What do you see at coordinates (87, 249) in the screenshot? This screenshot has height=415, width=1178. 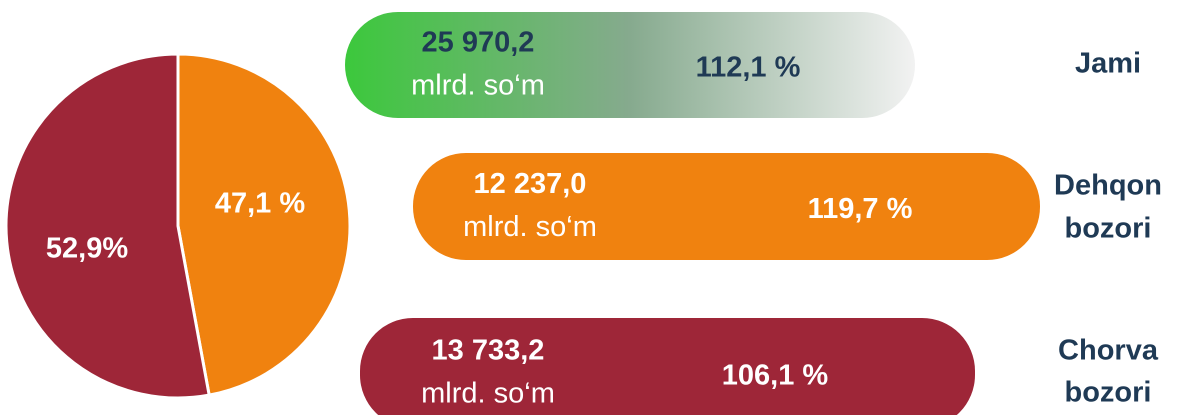 I see `slice-label: 52,9%` at bounding box center [87, 249].